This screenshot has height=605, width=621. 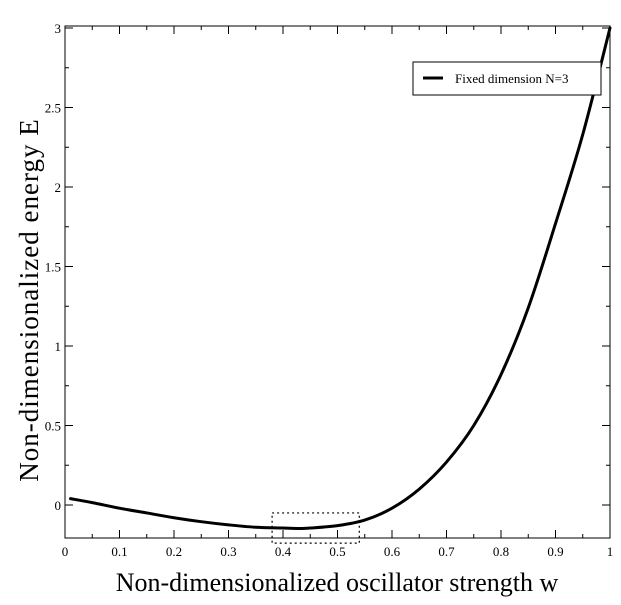 I want to click on y-tick-label: 1, so click(x=58, y=346).